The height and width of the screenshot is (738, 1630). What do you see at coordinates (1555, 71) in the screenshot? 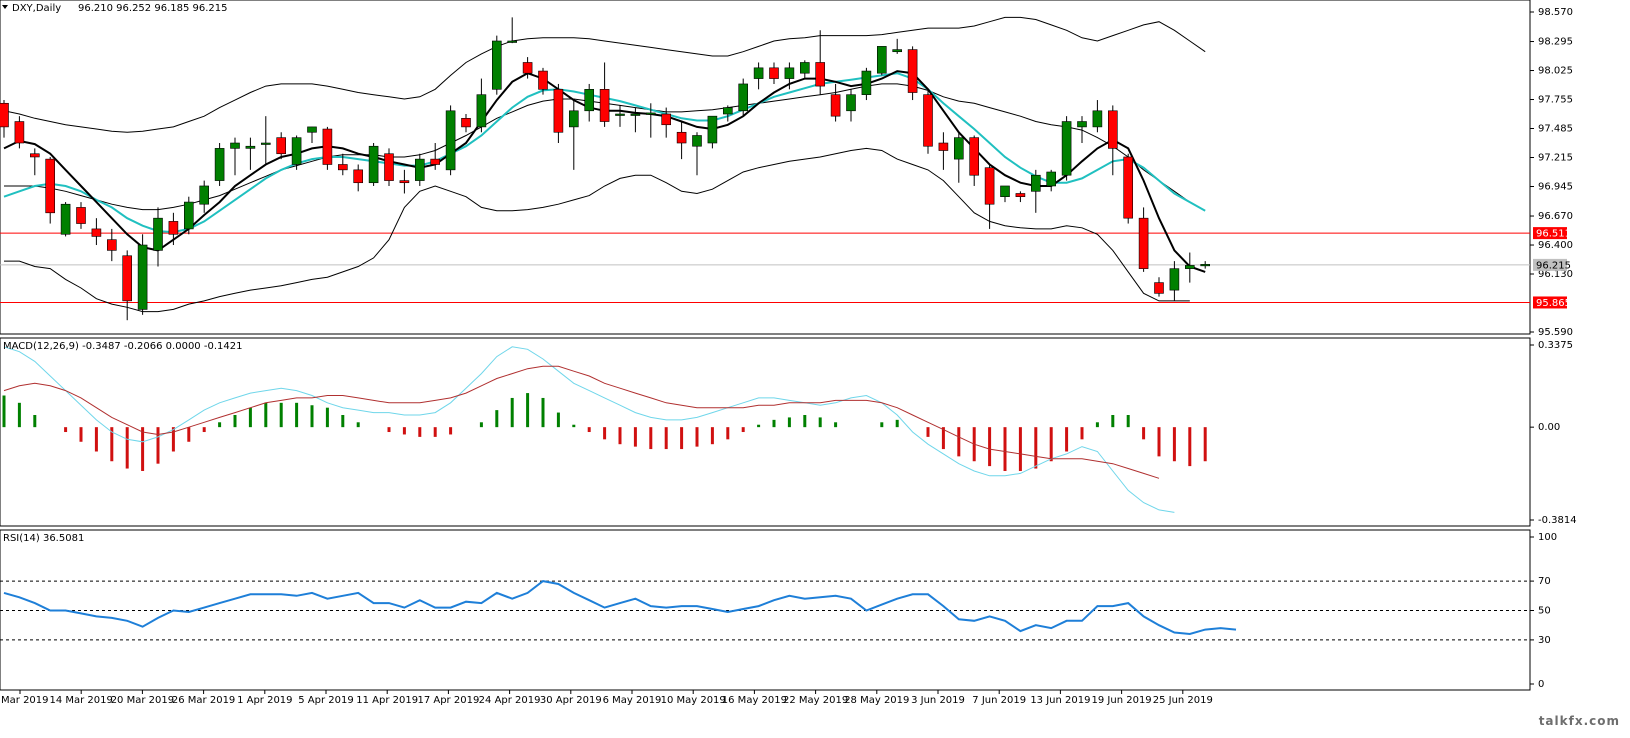
I see `price-tick-label: 98.025` at bounding box center [1555, 71].